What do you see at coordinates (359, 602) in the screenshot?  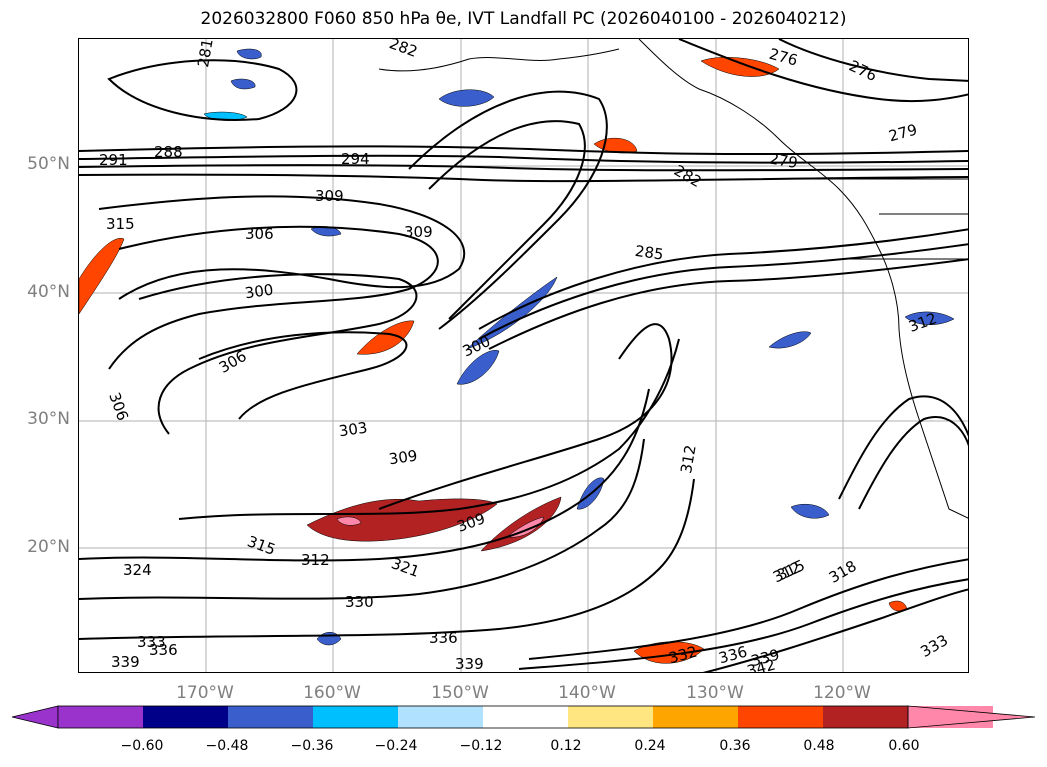 I see `contour-label: 330` at bounding box center [359, 602].